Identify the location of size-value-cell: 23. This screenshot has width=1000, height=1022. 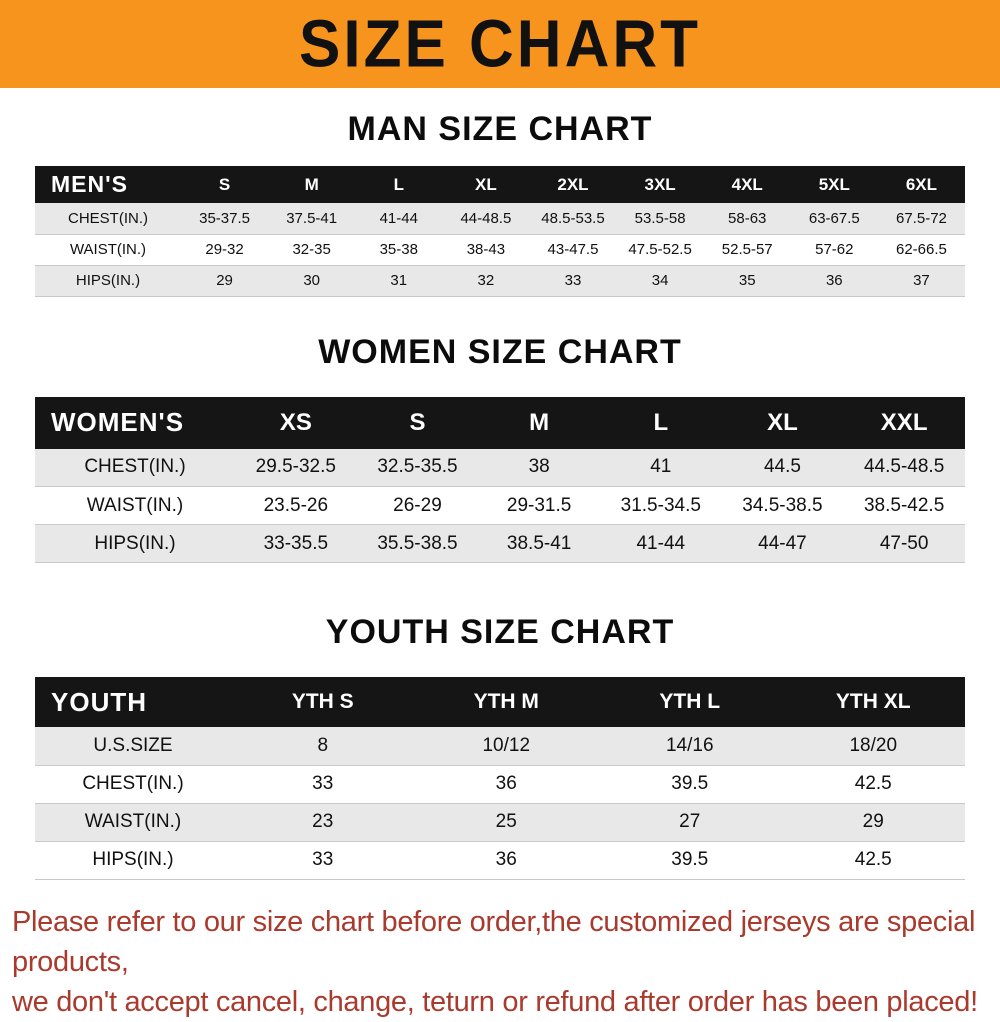
(323, 821).